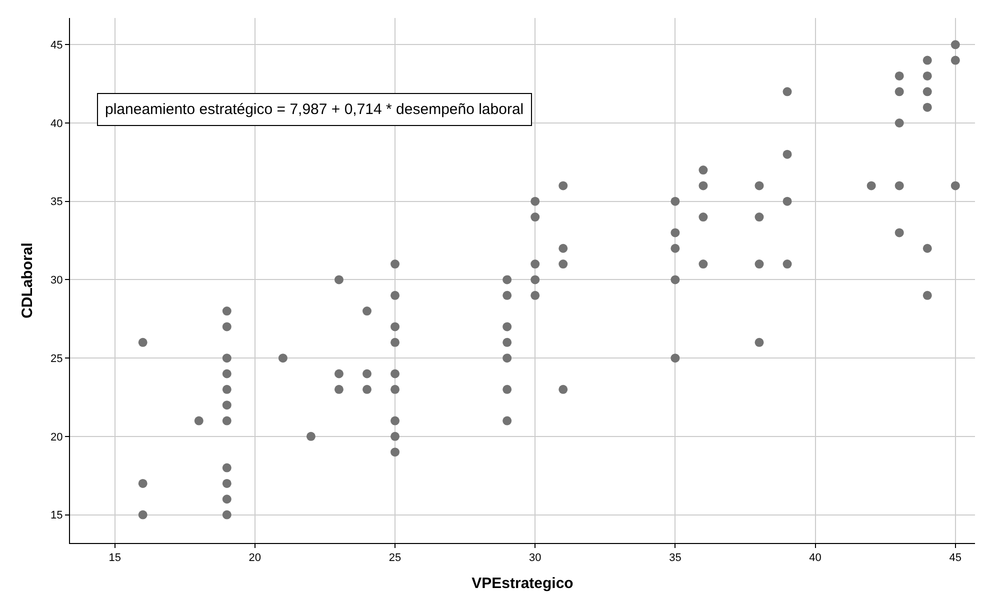 This screenshot has height=601, width=989. Describe the element at coordinates (56, 45) in the screenshot. I see `y-tick-label: 45` at that location.